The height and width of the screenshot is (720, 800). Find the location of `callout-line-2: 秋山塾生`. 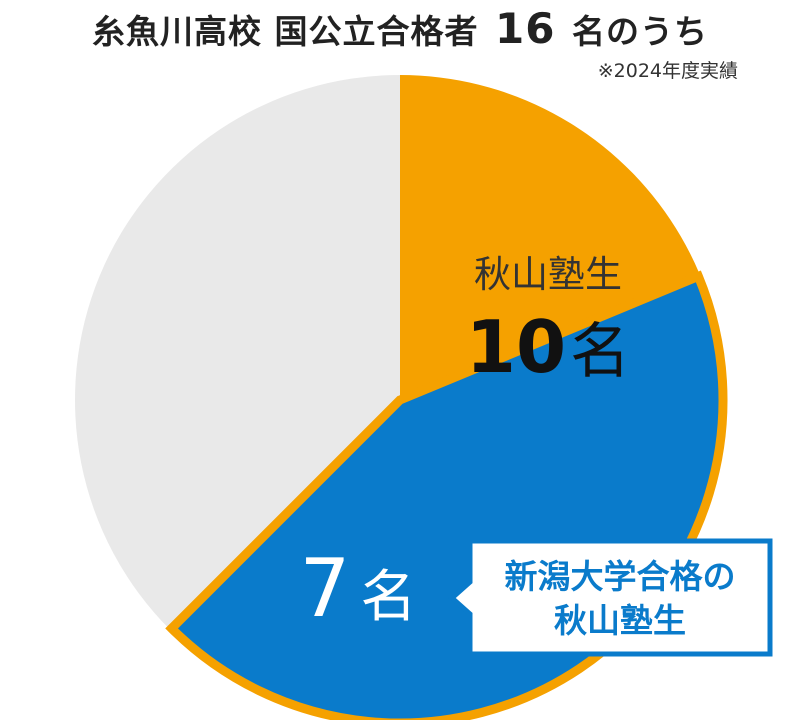

callout-line-2: 秋山塾生 is located at coordinates (620, 620).